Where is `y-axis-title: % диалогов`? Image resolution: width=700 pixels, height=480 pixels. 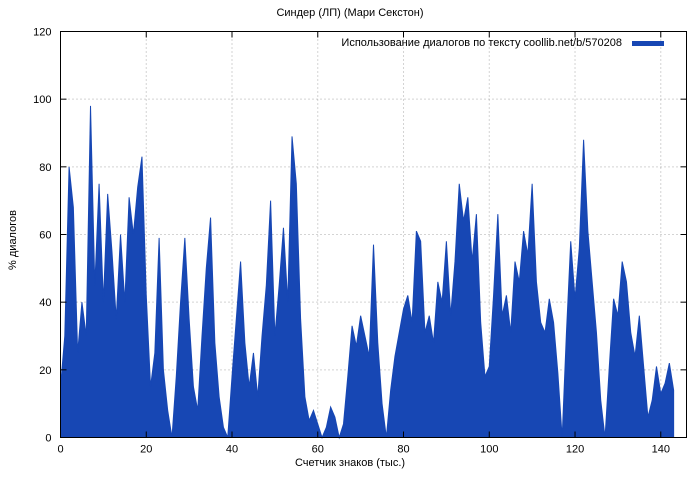 y-axis-title: % диалогов is located at coordinates (13, 240).